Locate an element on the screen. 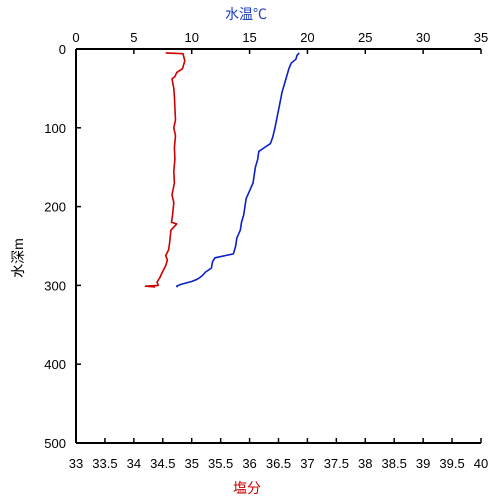 The image size is (500, 500). y-tick-label: 400 is located at coordinates (55, 364).